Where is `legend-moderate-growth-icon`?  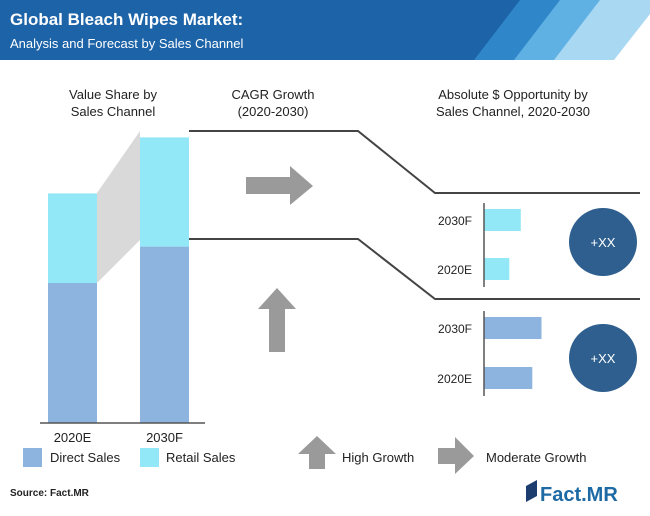
legend-moderate-growth-icon is located at coordinates (456, 455).